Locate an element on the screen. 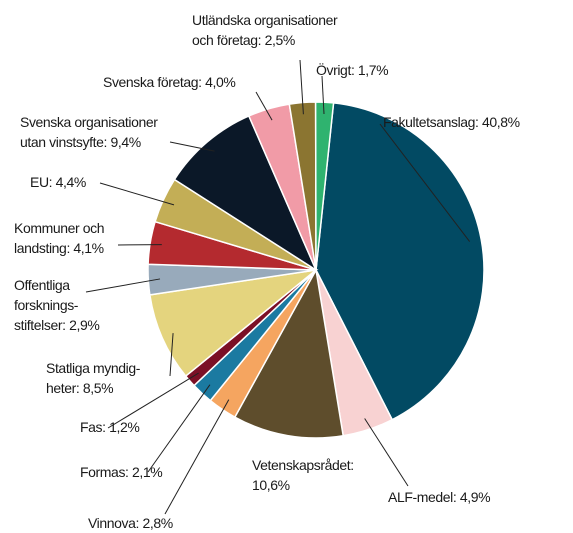 The image size is (573, 533). slice-label: Vinnova: 2,8% is located at coordinates (130, 523).